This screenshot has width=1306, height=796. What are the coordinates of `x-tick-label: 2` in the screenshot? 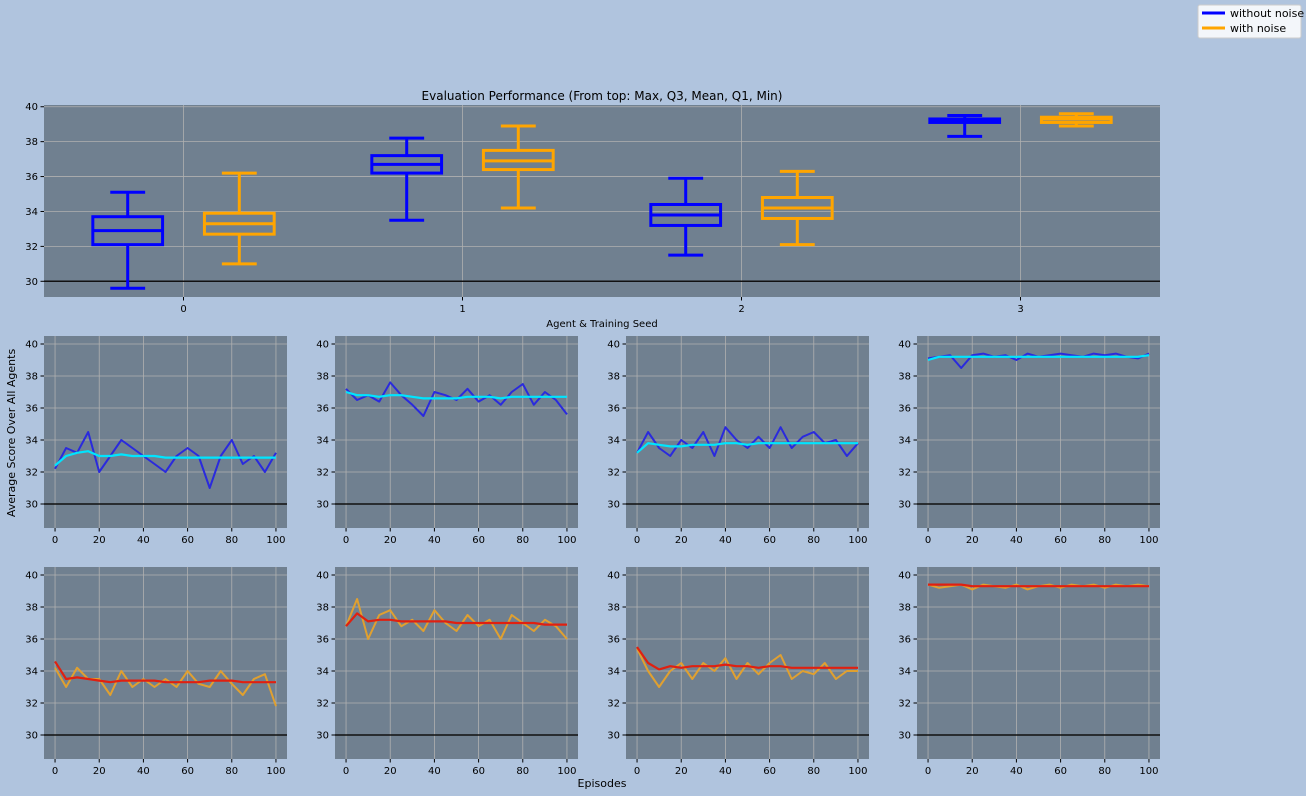 It's located at (741, 309).